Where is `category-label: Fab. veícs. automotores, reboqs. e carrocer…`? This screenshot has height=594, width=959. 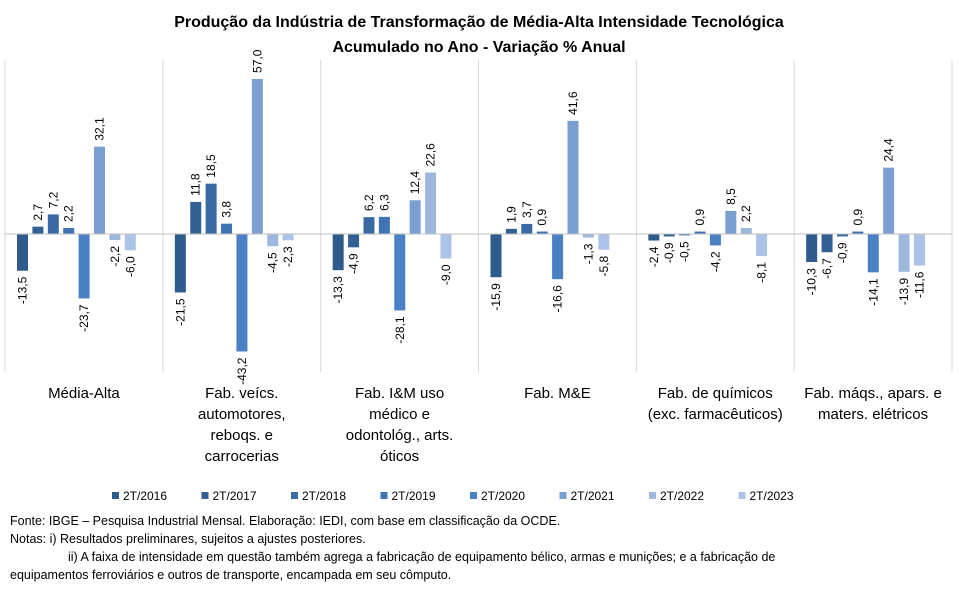
category-label: Fab. veícs. automotores, reboqs. e carrocer… is located at coordinates (242, 425).